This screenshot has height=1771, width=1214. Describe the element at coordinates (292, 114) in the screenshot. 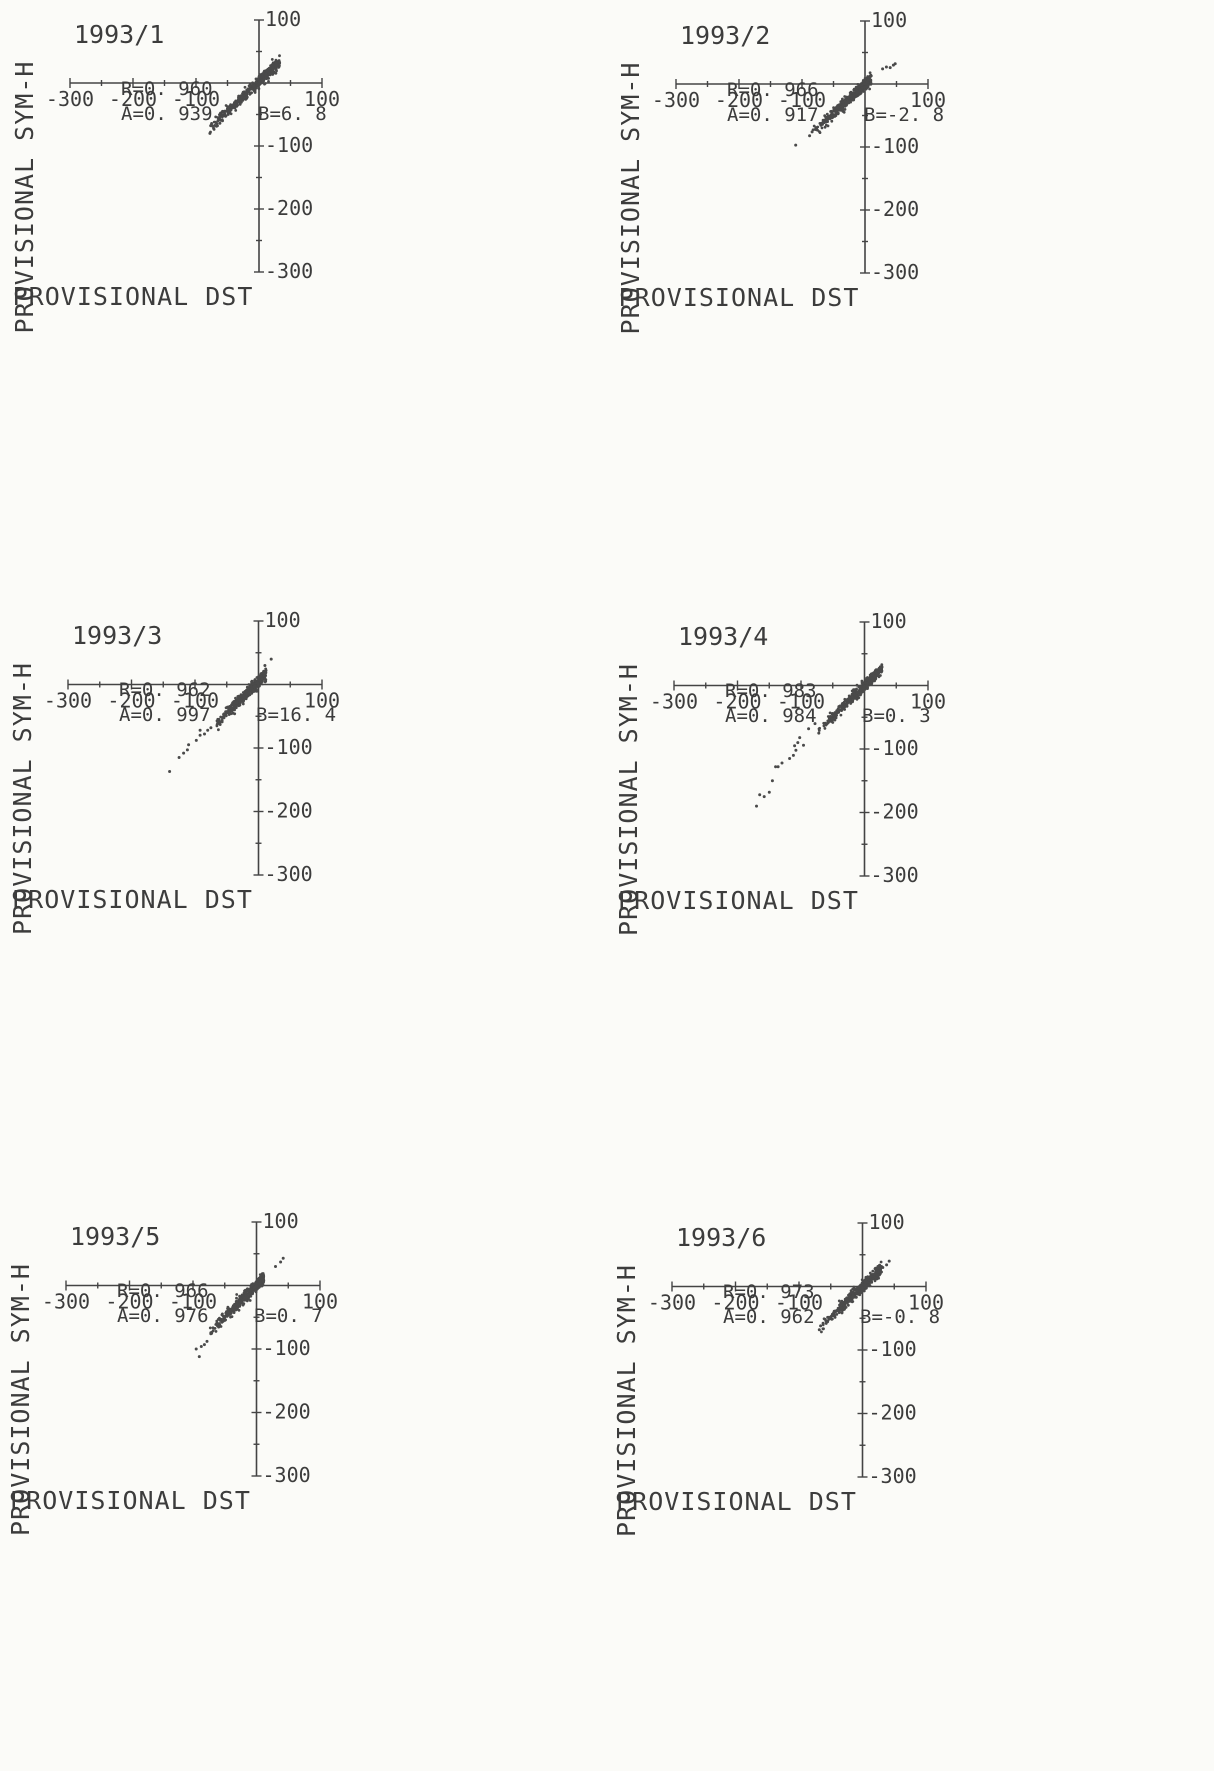

I see `stat-b: B=6. 8` at that location.